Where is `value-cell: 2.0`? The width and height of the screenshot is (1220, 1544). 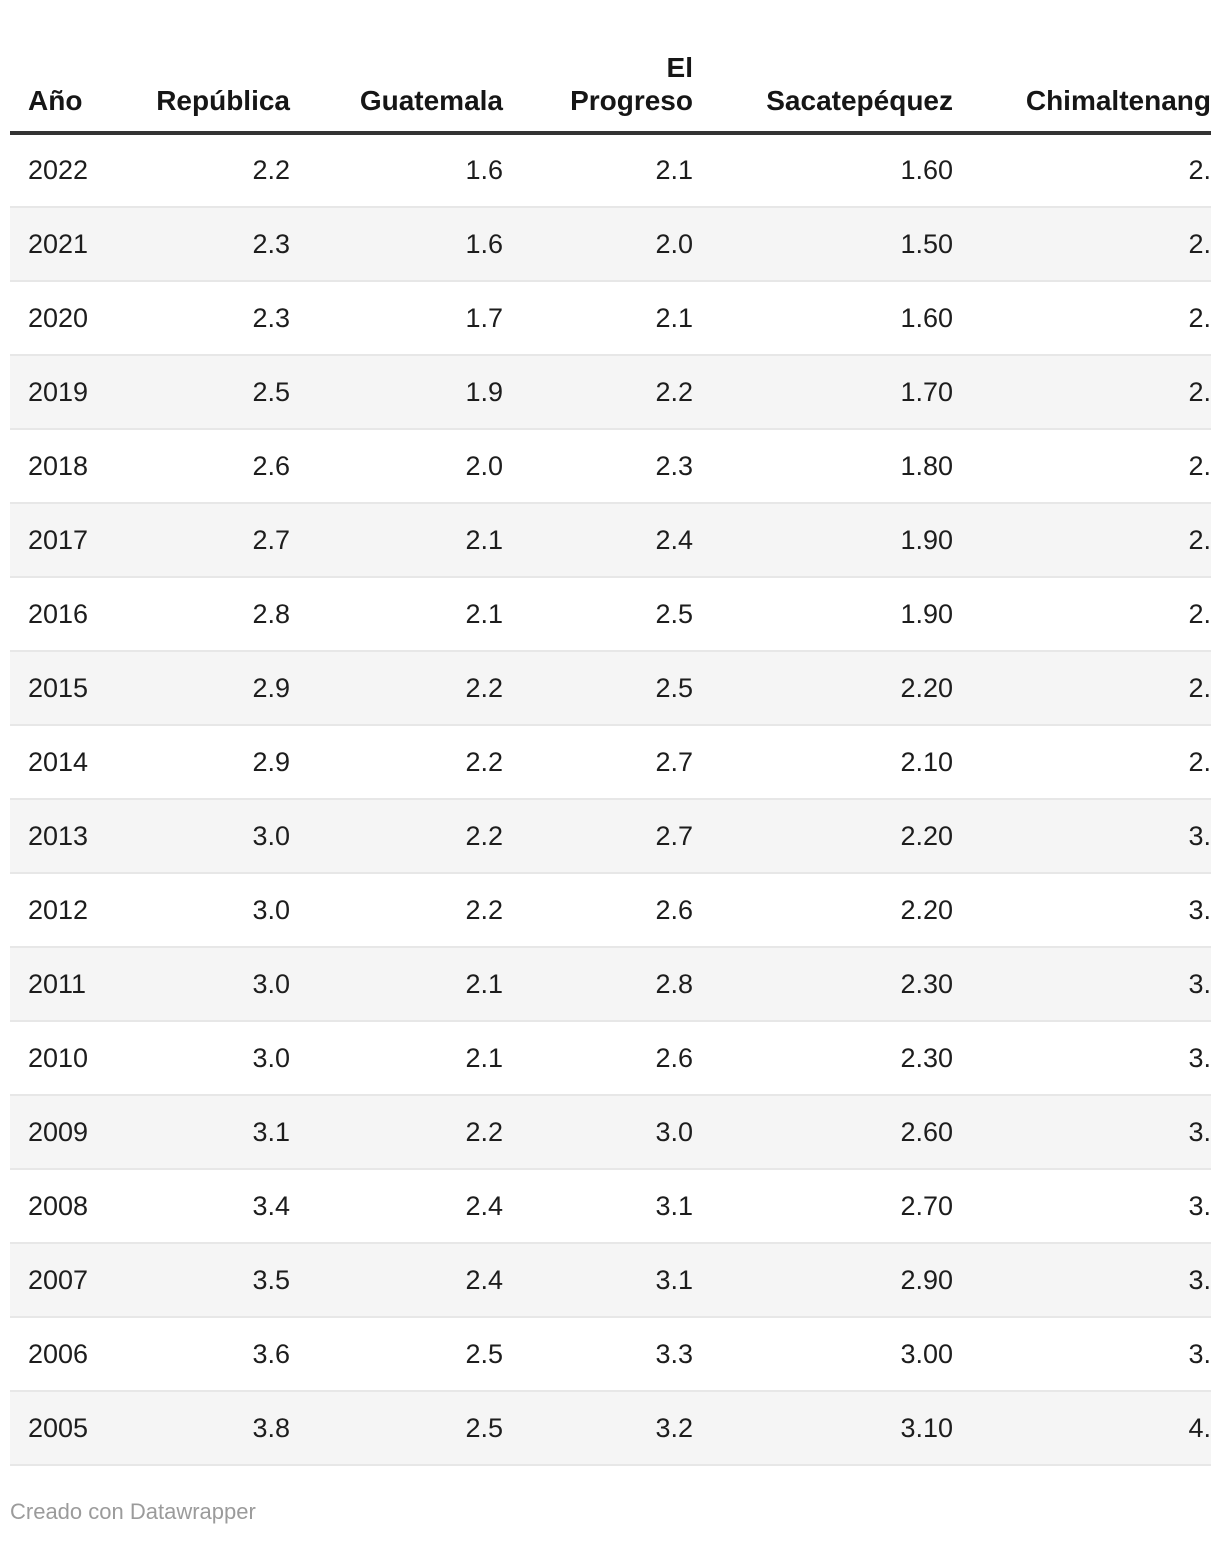
value-cell: 2.0 is located at coordinates (616, 244).